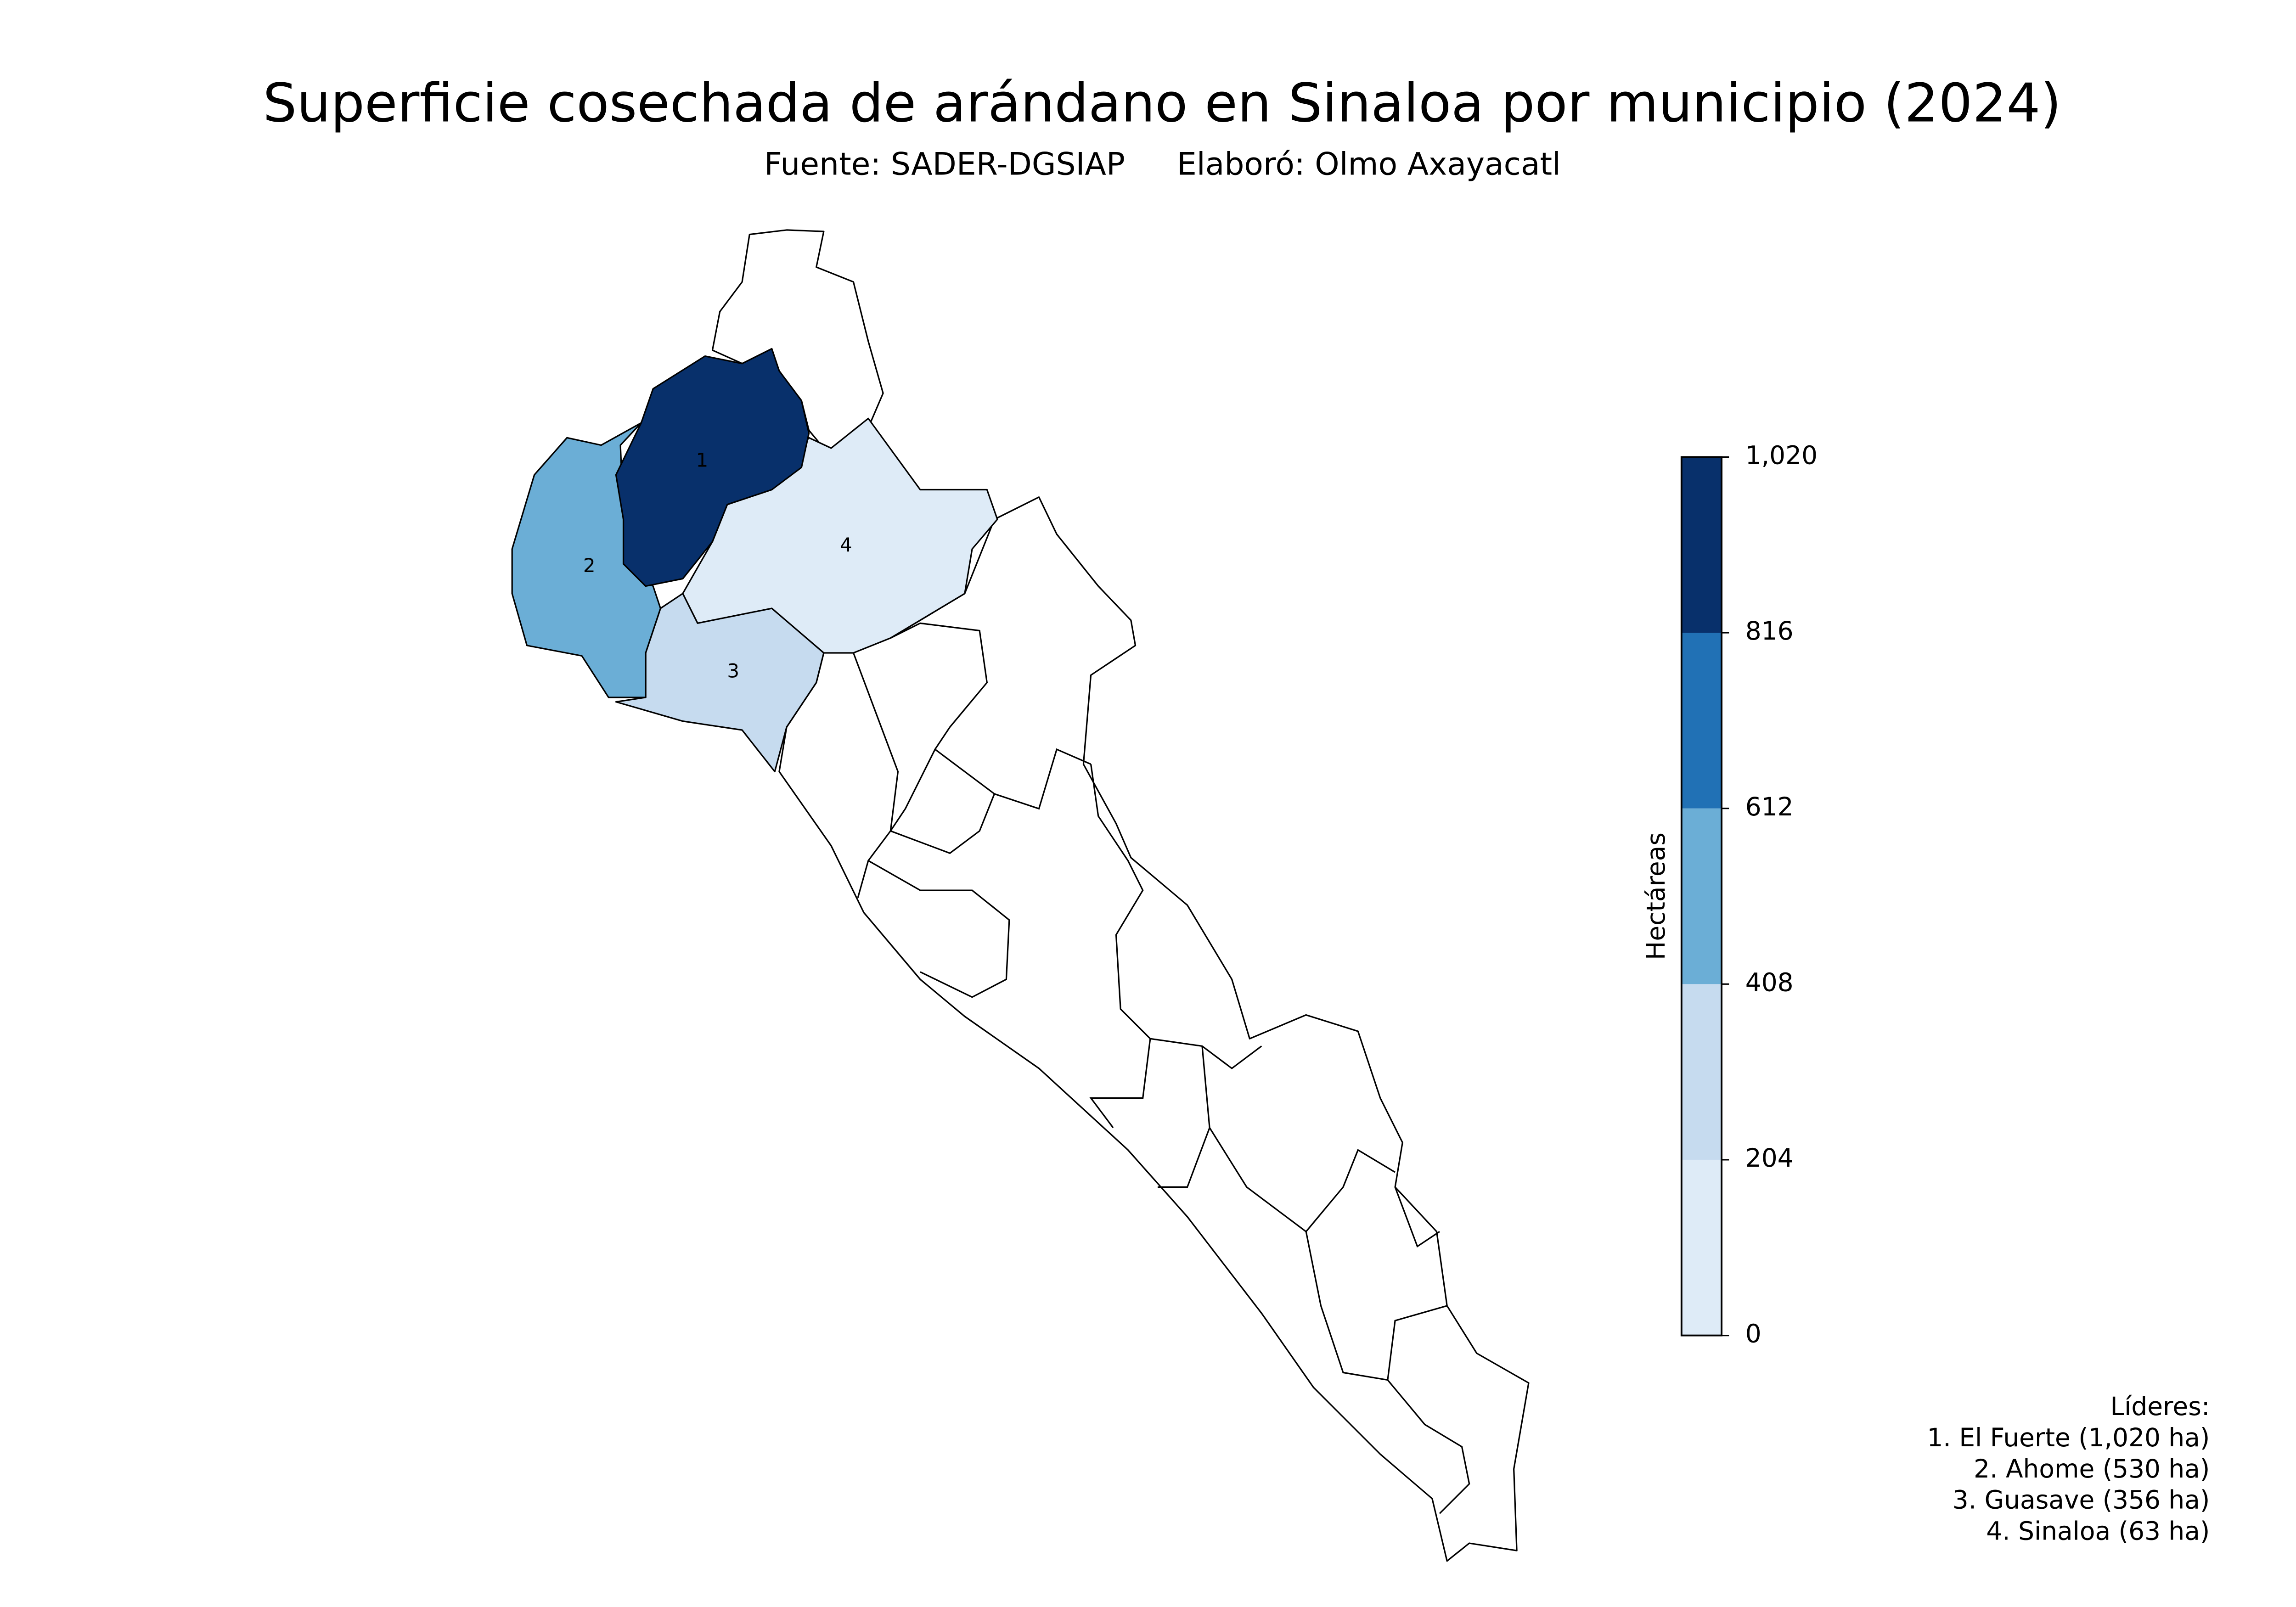 Image resolution: width=2296 pixels, height=1607 pixels. Describe the element at coordinates (944, 164) in the screenshot. I see `source-note: Fuente: SADER-DGSIAP` at that location.